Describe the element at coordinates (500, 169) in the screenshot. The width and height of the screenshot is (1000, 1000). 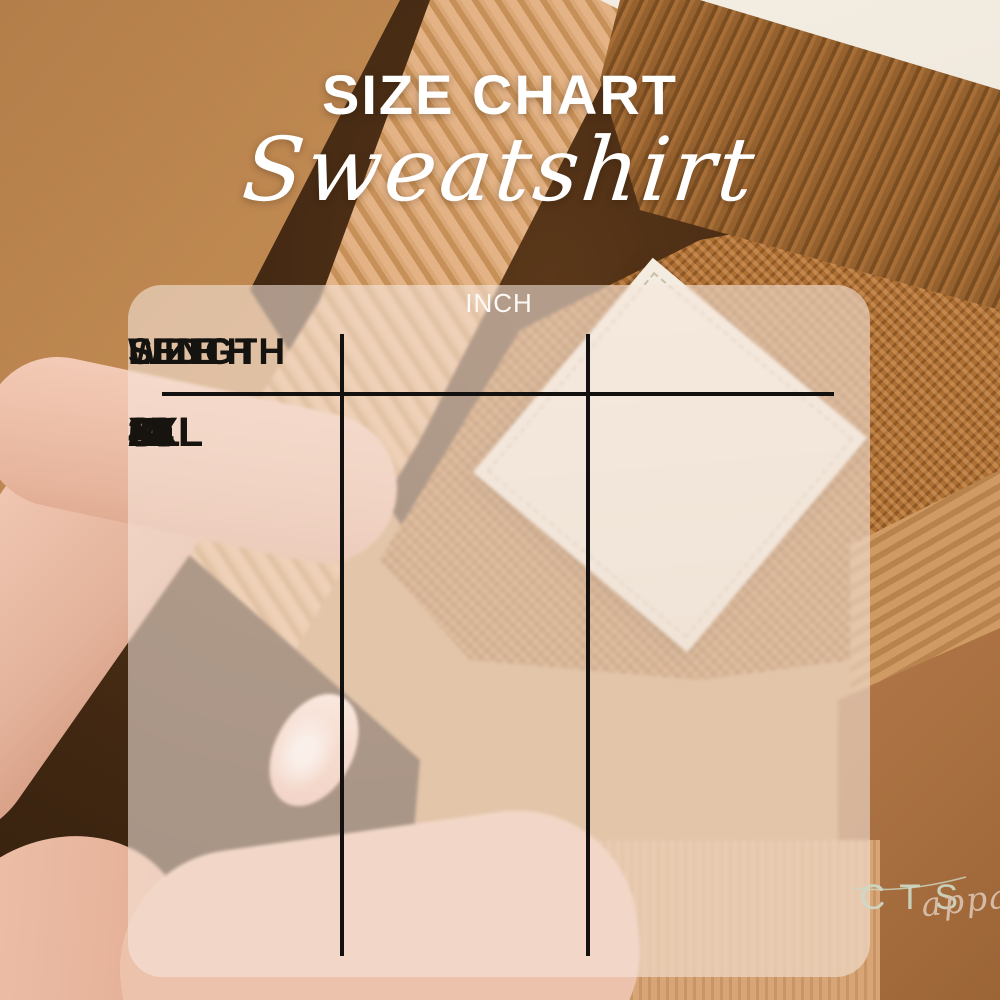
I see `page-subtitle: Sweatshirt` at that location.